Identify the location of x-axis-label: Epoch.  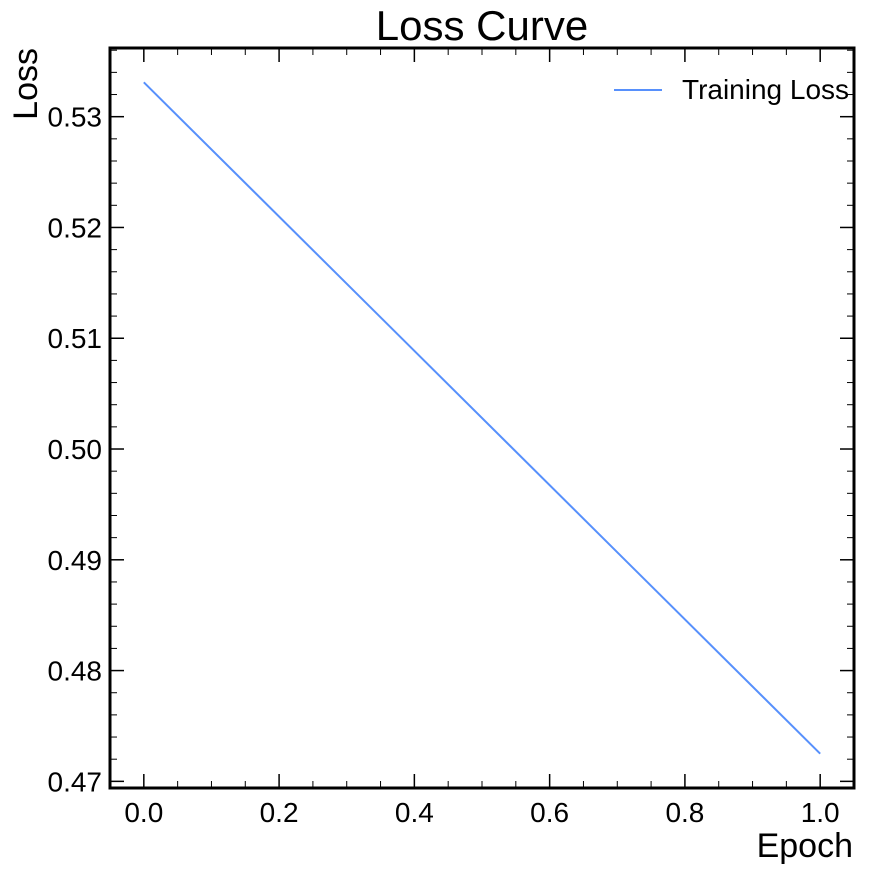
(805, 846).